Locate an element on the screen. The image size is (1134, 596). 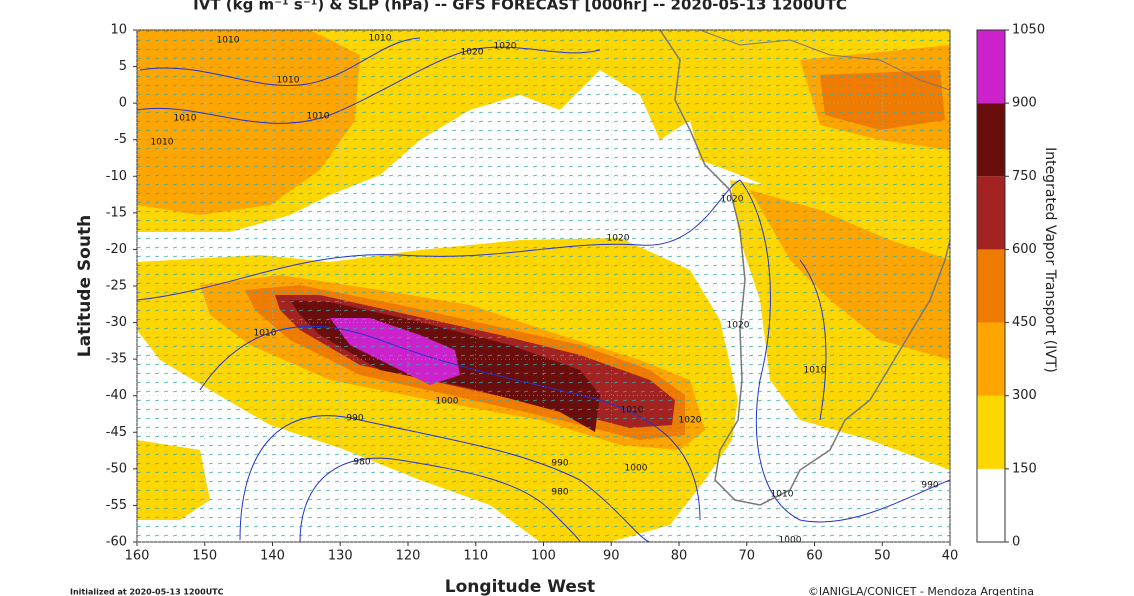
y-tick-label: 10 is located at coordinates (118, 30).